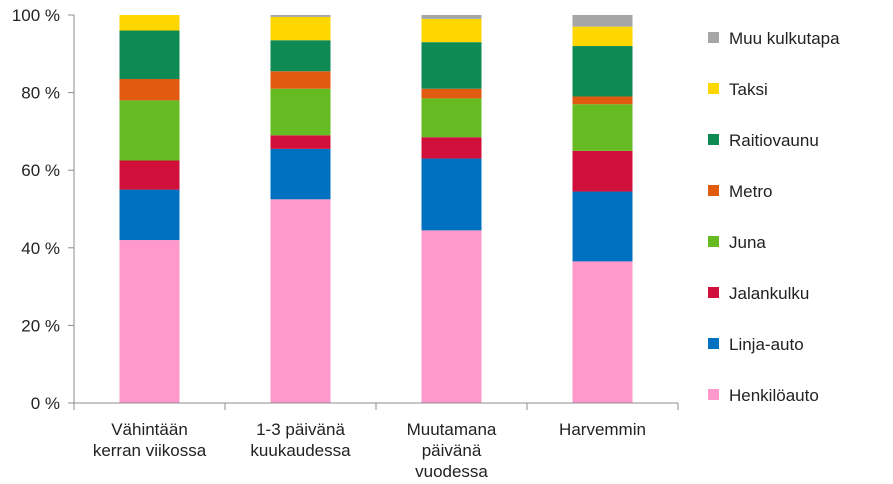  I want to click on y-tick-label: 40 %, so click(40, 248).